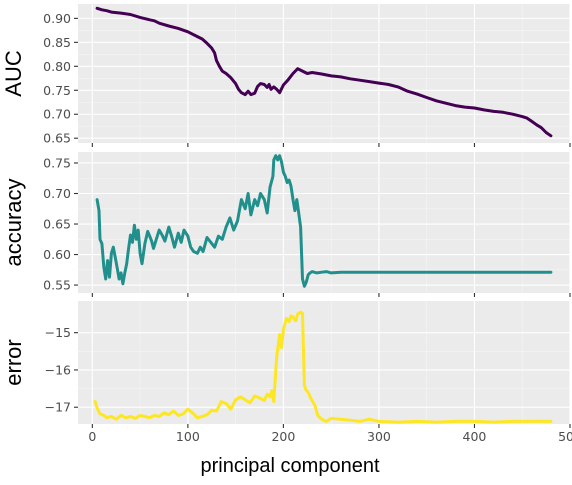 This screenshot has width=572, height=485. Describe the element at coordinates (57, 254) in the screenshot. I see `accuracy-y-tick-label: 0.60` at that location.